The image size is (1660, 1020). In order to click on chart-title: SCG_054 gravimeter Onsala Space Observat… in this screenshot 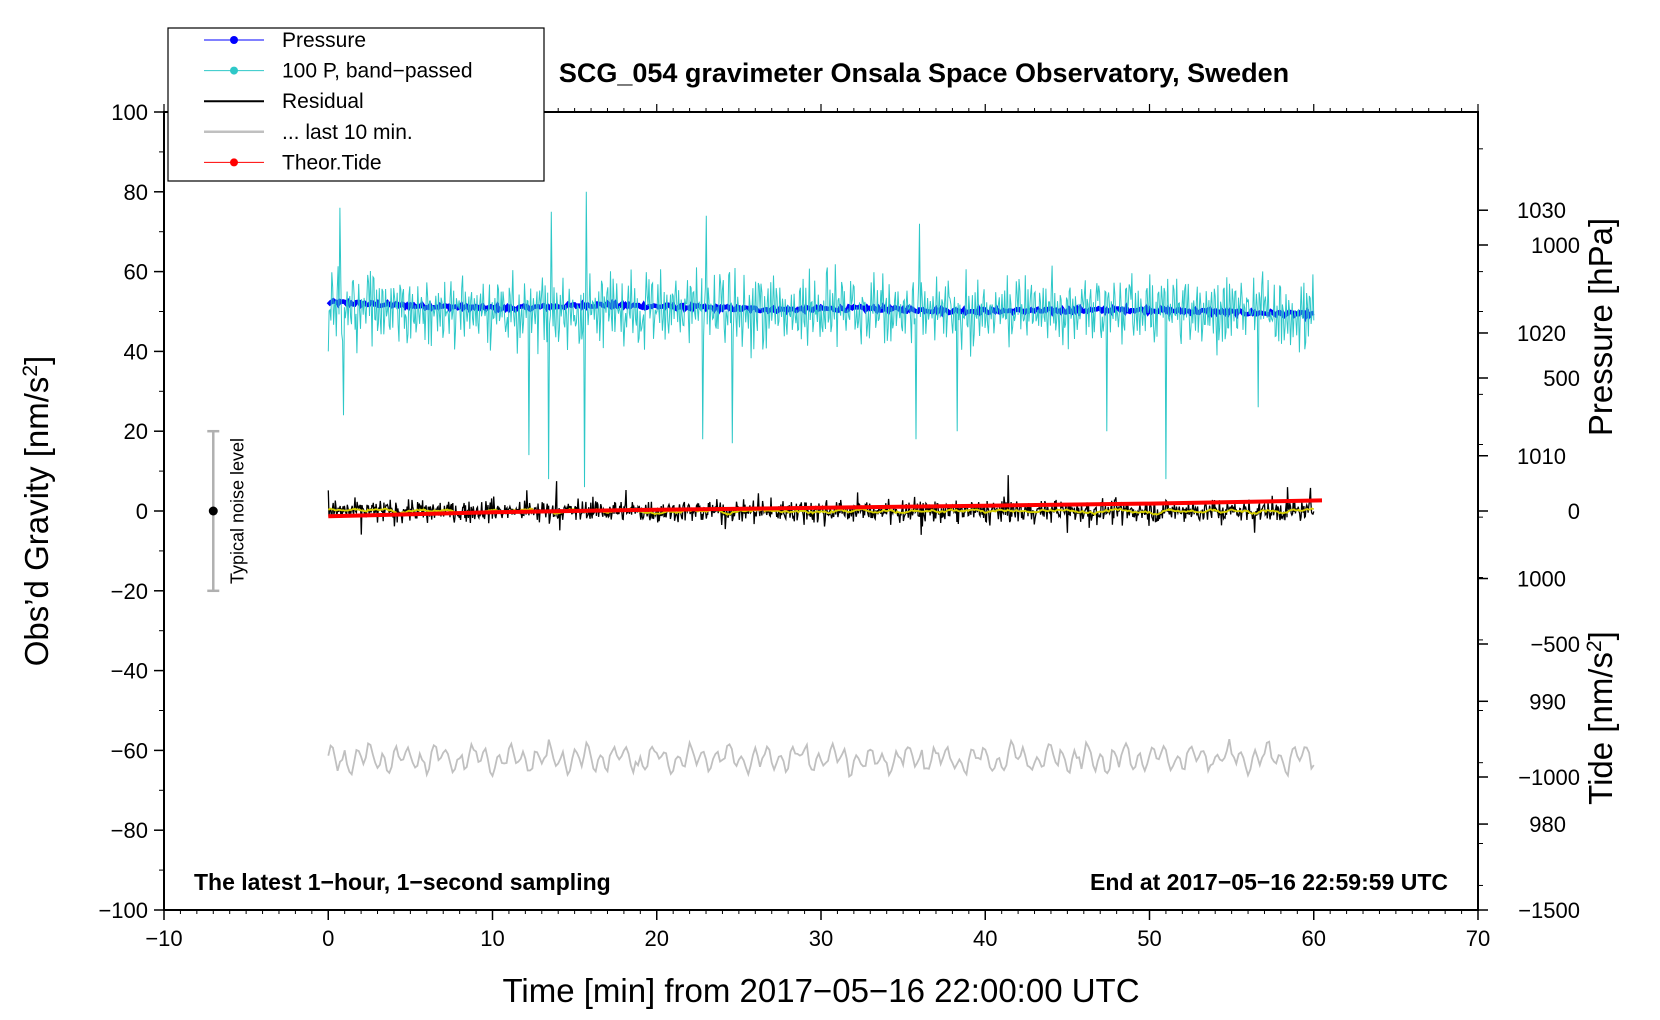, I will do `click(924, 73)`.